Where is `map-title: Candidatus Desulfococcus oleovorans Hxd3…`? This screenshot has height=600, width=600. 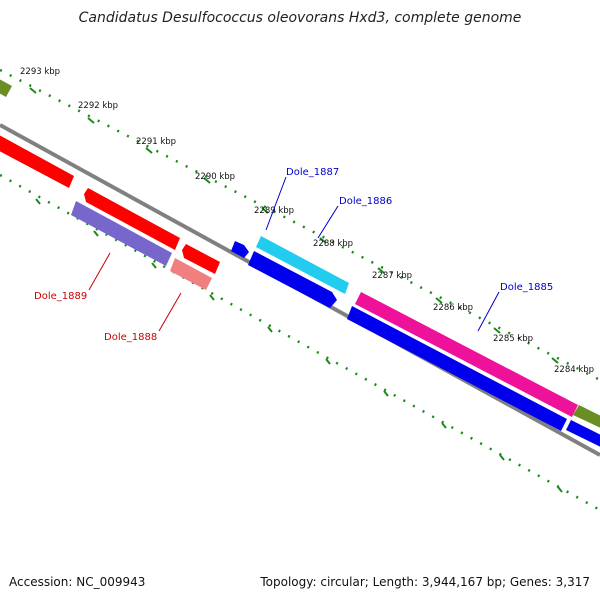
map-title: Candidatus Desulfococcus oleovorans Hxd3… is located at coordinates (300, 18).